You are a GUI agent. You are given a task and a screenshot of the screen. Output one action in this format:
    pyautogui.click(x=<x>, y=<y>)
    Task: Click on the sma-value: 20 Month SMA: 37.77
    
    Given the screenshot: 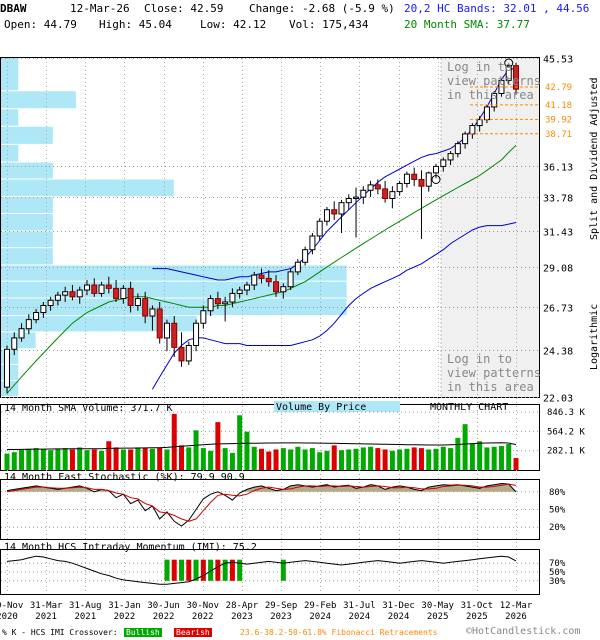 What is the action you would take?
    pyautogui.click(x=467, y=24)
    